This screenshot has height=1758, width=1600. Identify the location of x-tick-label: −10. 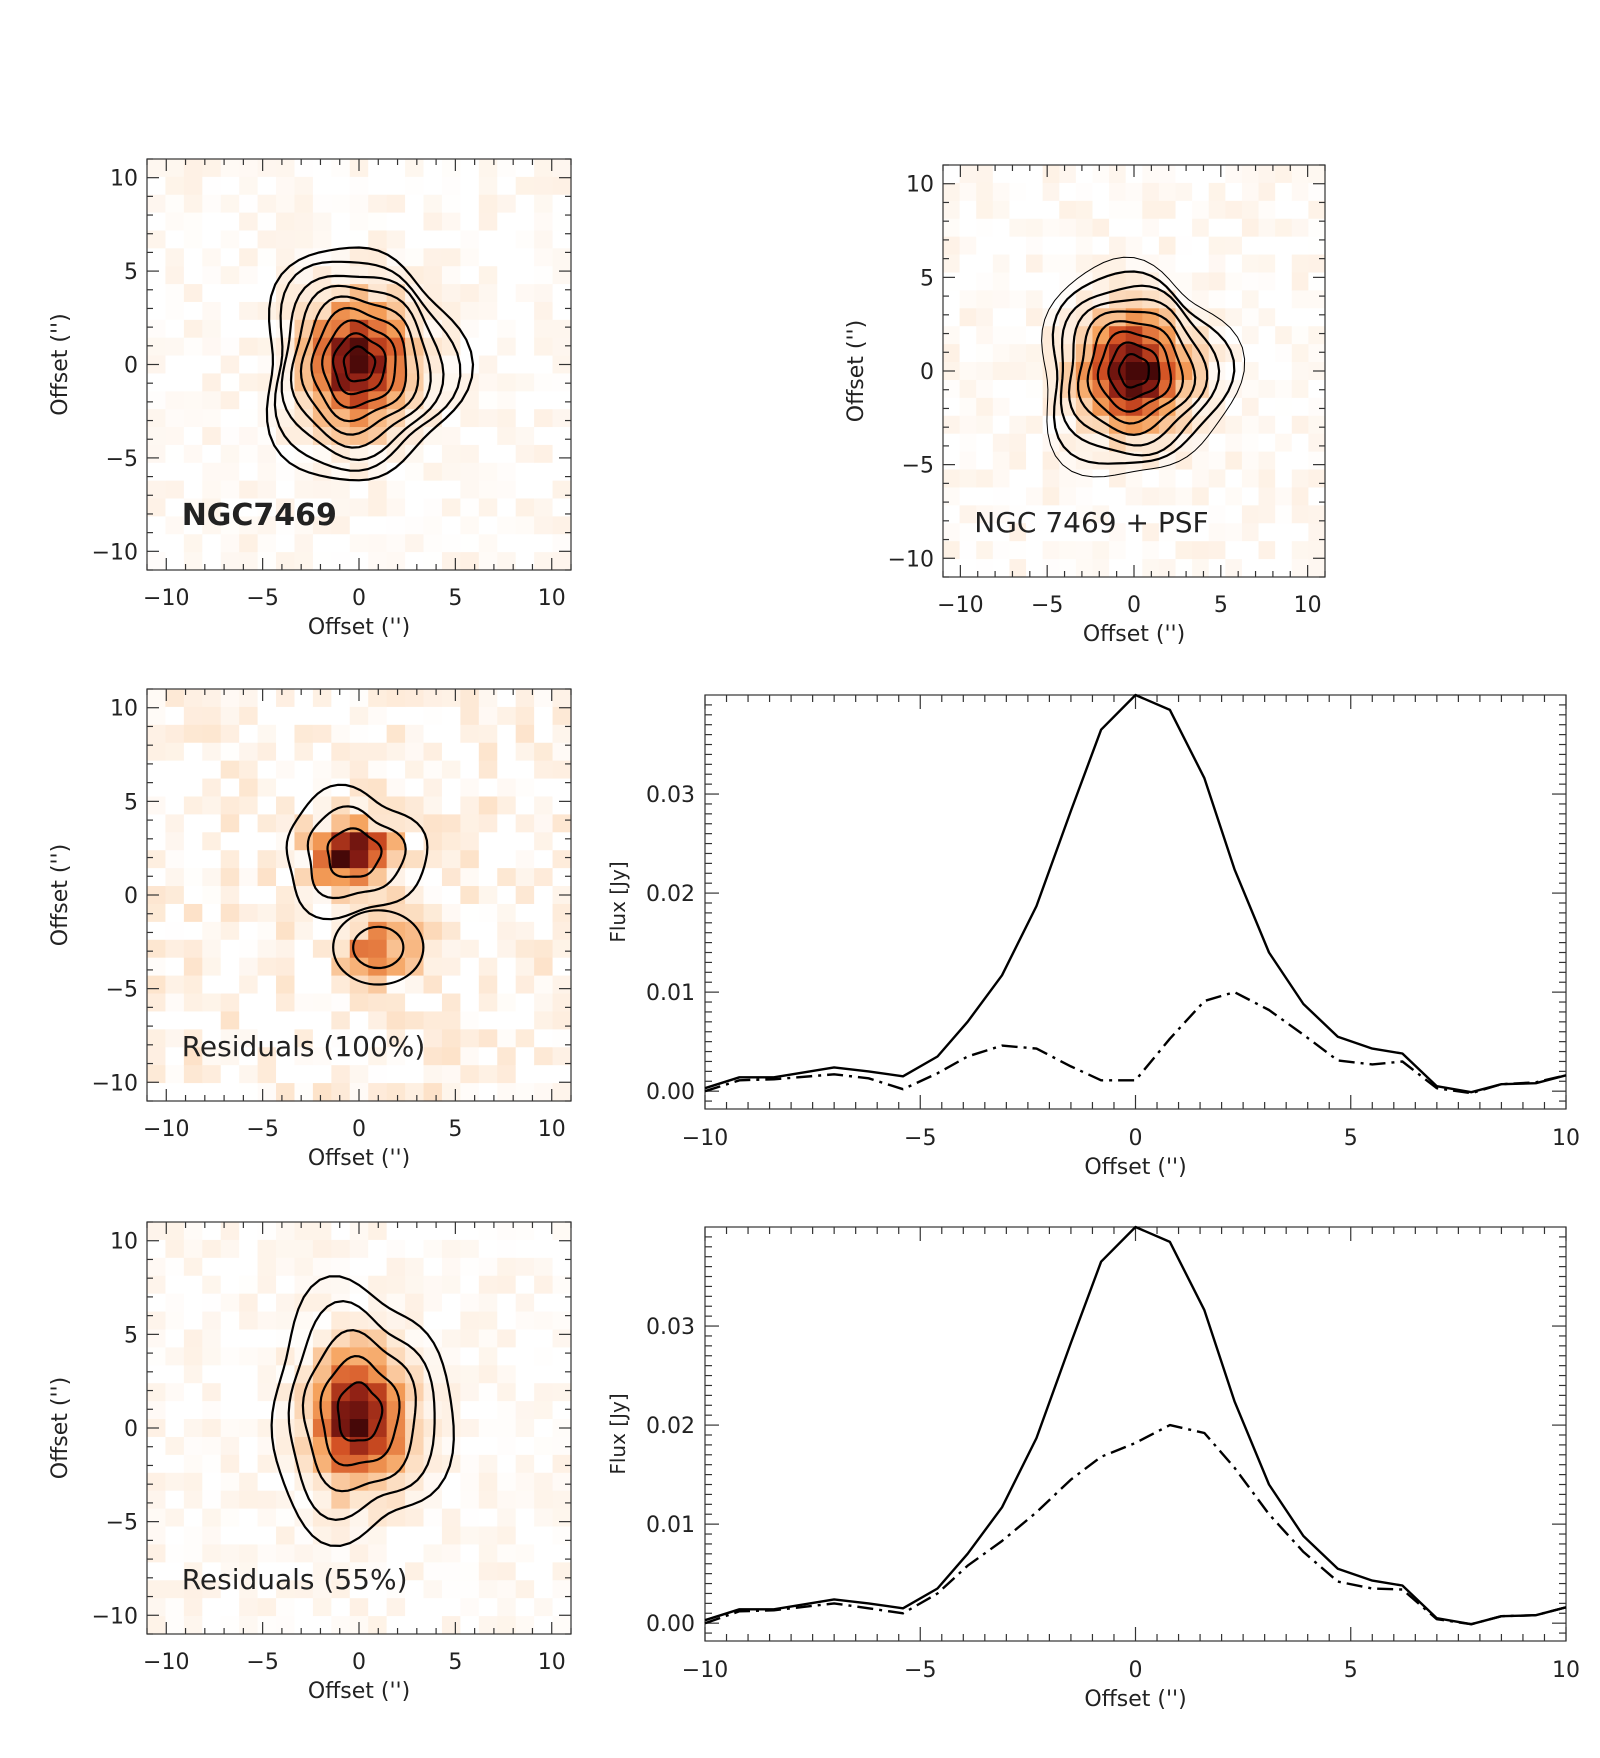
(166, 1129).